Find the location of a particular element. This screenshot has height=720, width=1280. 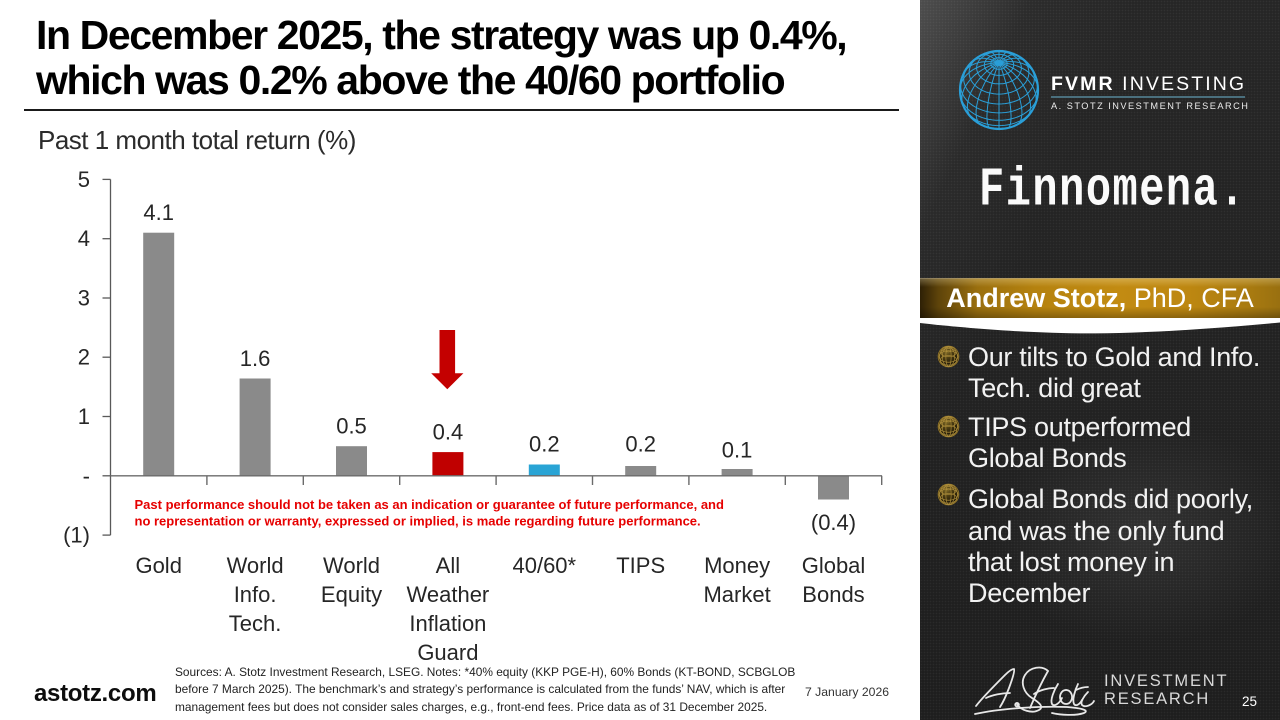

svg-text: Gold is located at coordinates (158, 565).